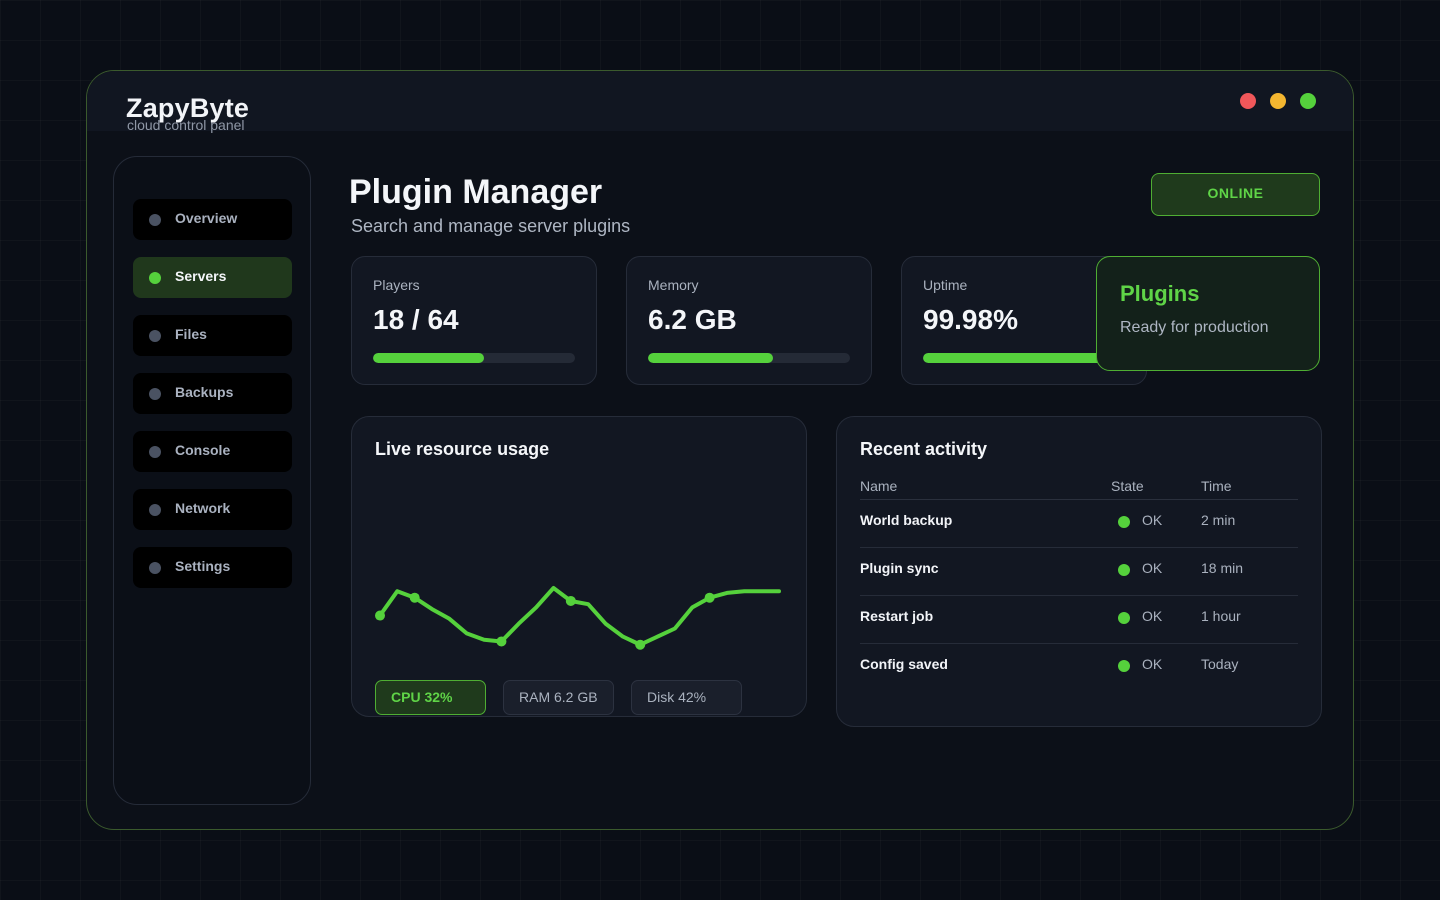  Describe the element at coordinates (904, 664) in the screenshot. I see `row-name: Config saved` at that location.